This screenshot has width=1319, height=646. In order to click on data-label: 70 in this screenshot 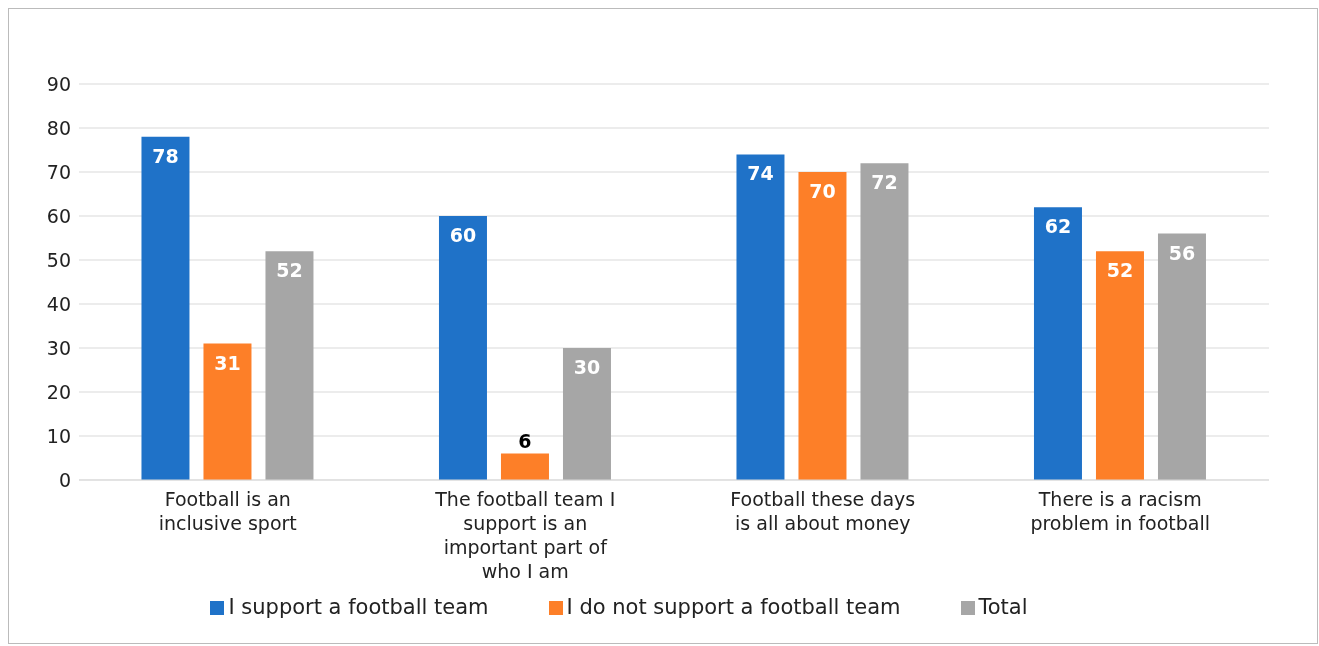, I will do `click(822, 191)`.